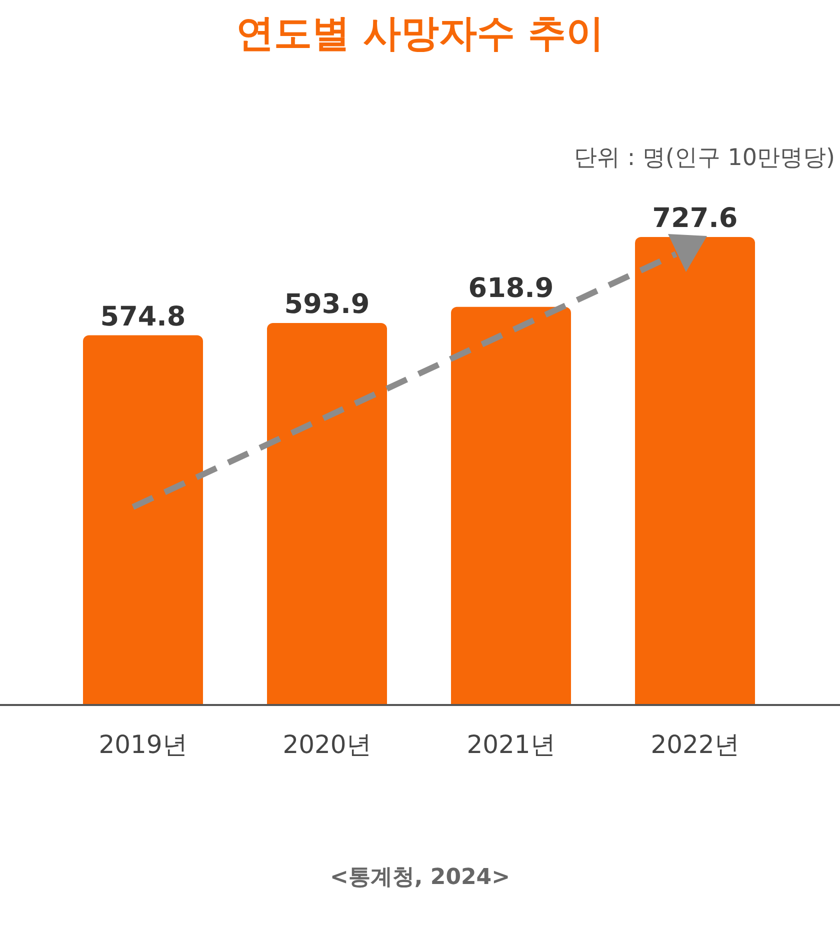 This screenshot has height=928, width=840. I want to click on x-tick-label: 2021년, so click(511, 744).